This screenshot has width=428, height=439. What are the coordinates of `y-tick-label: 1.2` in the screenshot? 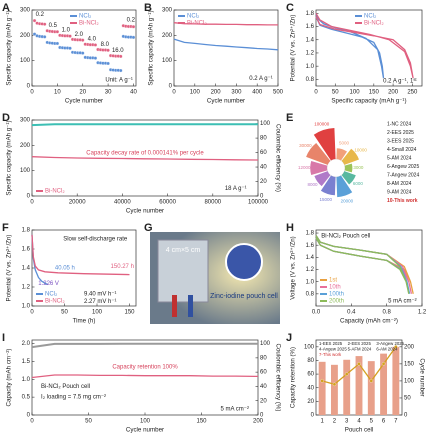 It's located at (26, 288).